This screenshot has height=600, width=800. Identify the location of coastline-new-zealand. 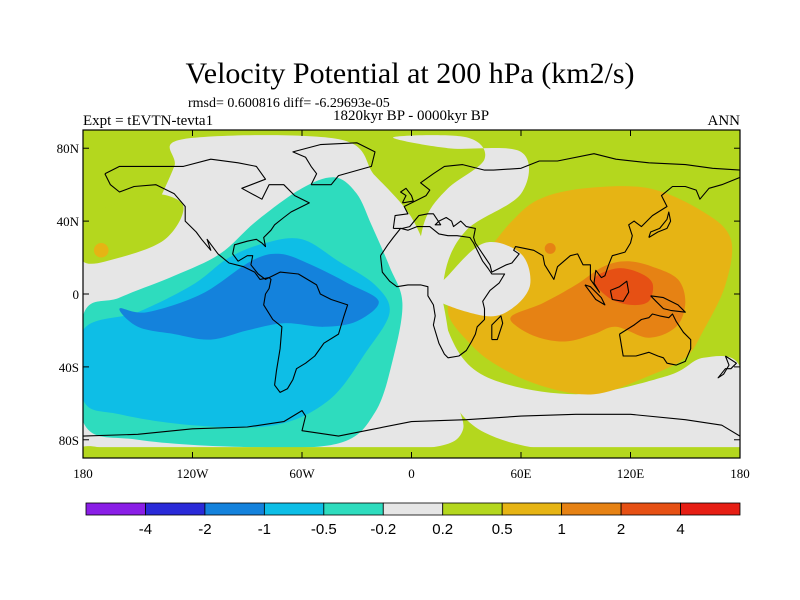
(727, 367).